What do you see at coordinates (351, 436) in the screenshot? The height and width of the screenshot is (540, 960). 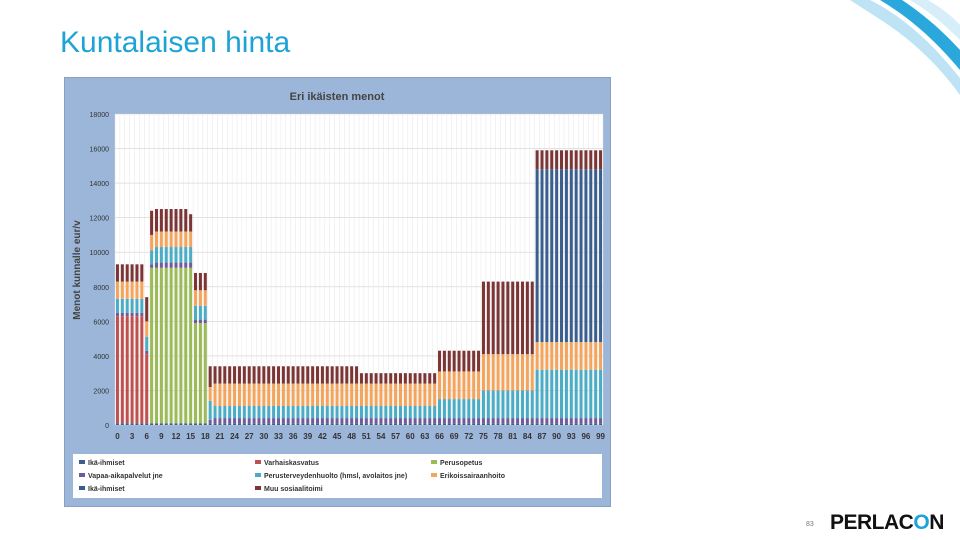 I see `x-tick-label: 48` at bounding box center [351, 436].